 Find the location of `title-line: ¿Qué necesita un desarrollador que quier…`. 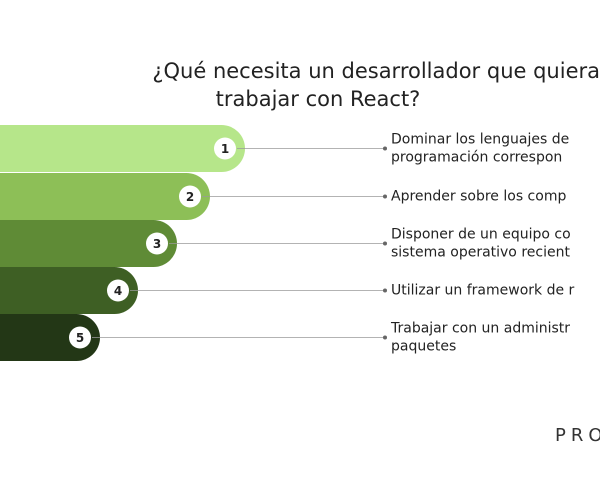

title-line: ¿Qué necesita un desarrollador que quier… is located at coordinates (376, 71).